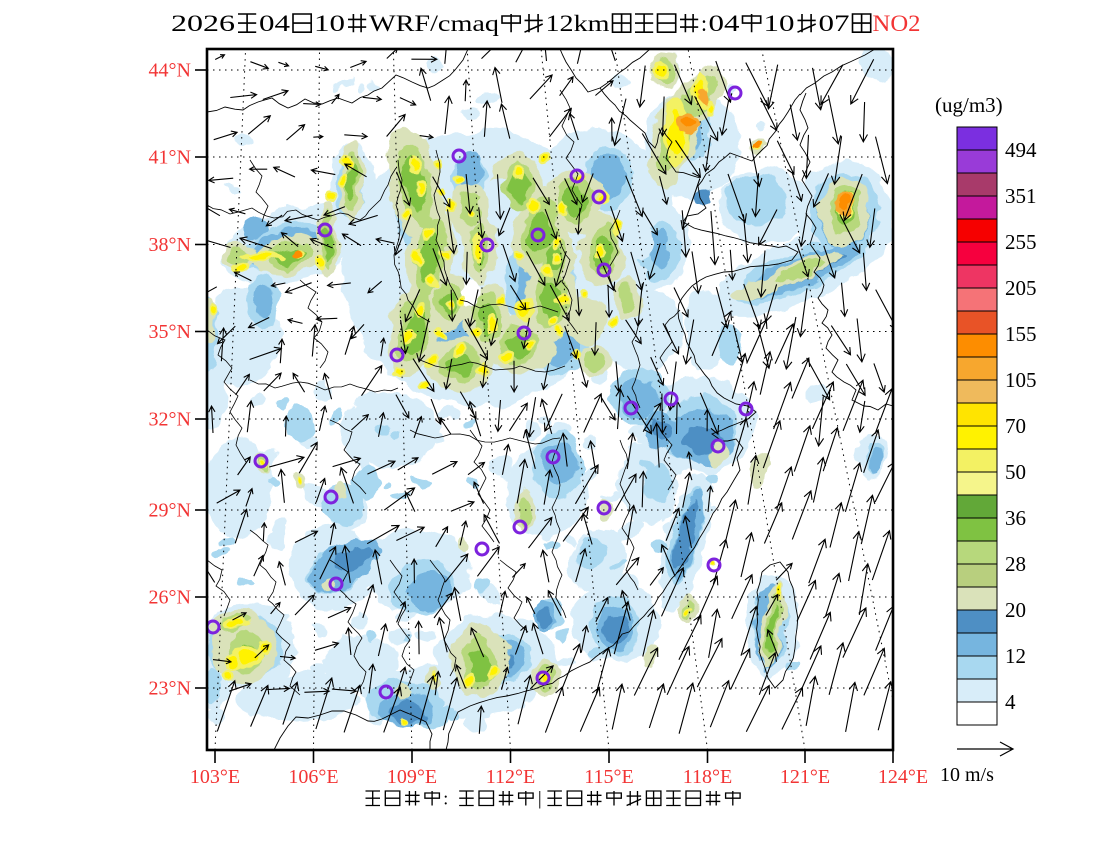 This screenshot has width=1100, height=850. What do you see at coordinates (1015, 472) in the screenshot?
I see `svg-text: 50` at bounding box center [1015, 472].